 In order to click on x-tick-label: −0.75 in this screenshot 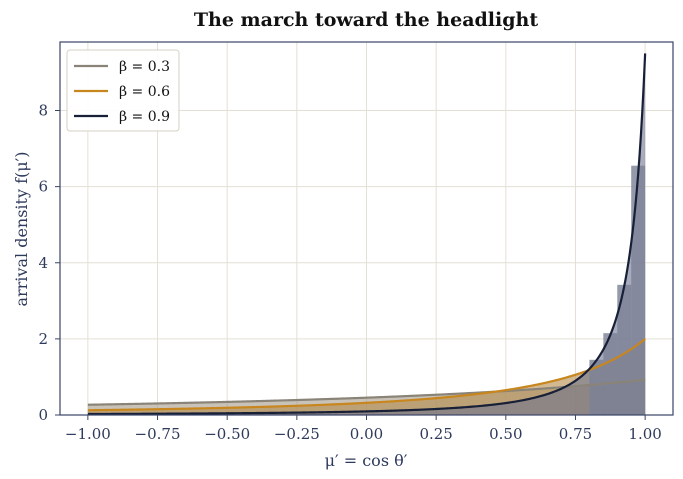, I will do `click(158, 434)`.